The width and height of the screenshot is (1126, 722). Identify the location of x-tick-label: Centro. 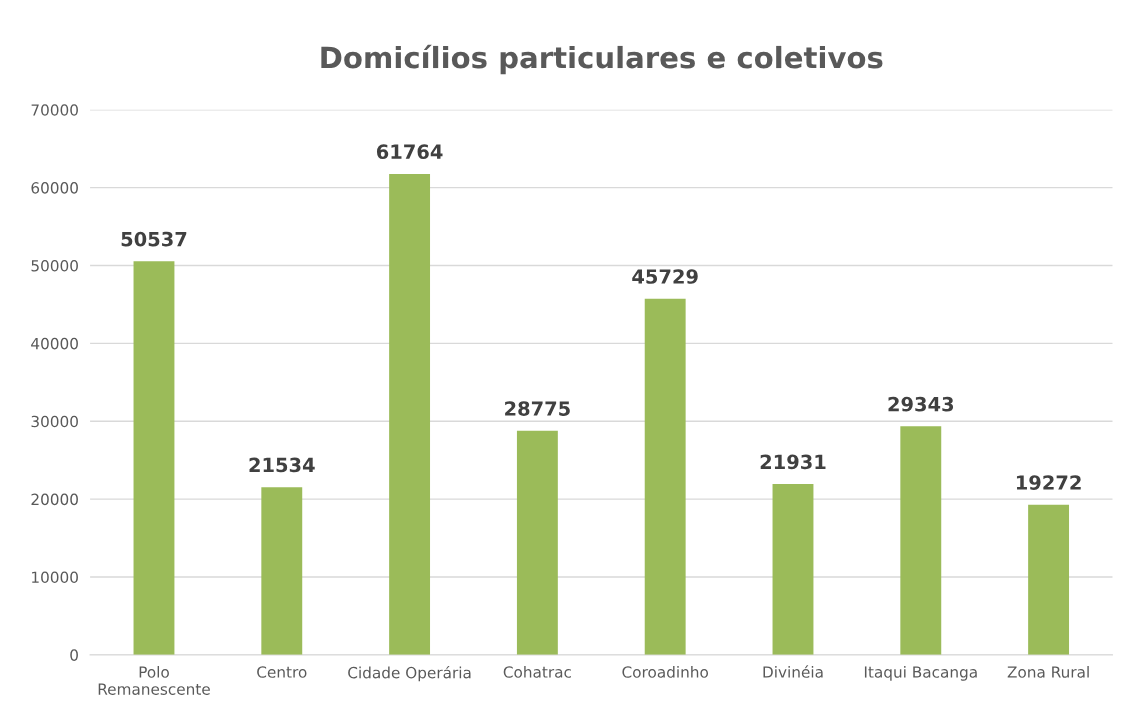
(282, 672).